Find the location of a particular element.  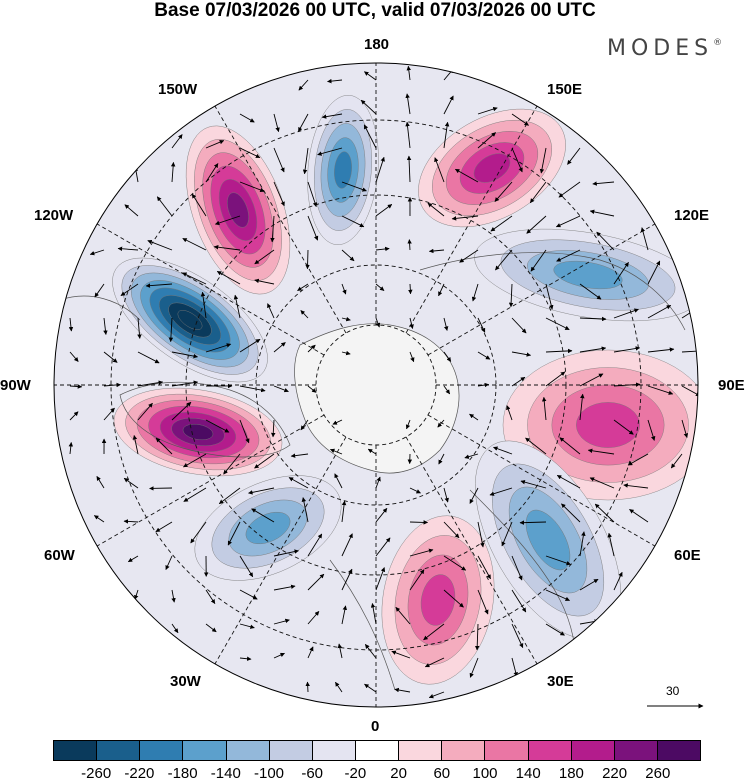

label-lon-60w: 60W is located at coordinates (59, 555).